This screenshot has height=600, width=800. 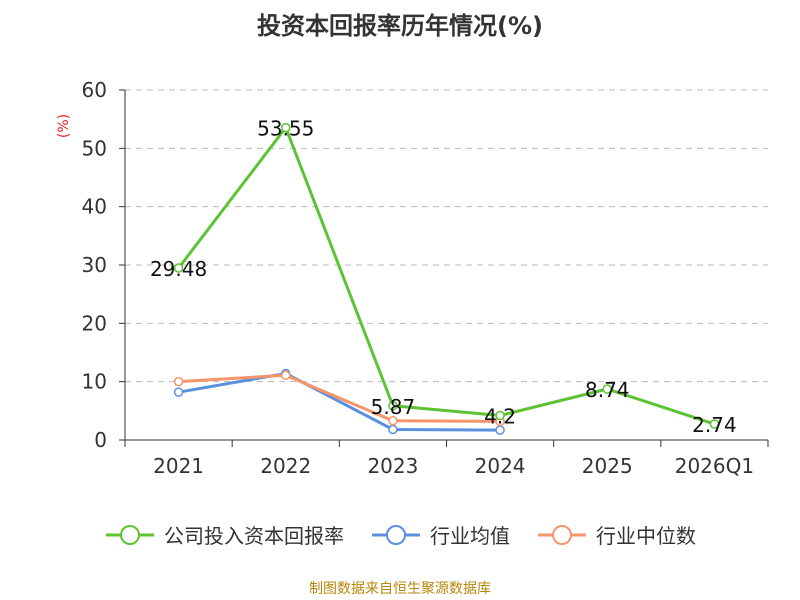 I want to click on x-tick-label: 2025, so click(x=607, y=466).